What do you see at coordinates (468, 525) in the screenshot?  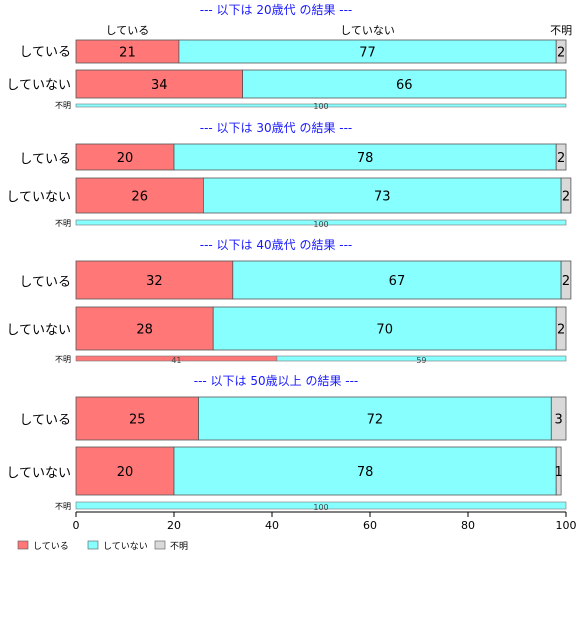 I see `x-tick-label: 80` at bounding box center [468, 525].